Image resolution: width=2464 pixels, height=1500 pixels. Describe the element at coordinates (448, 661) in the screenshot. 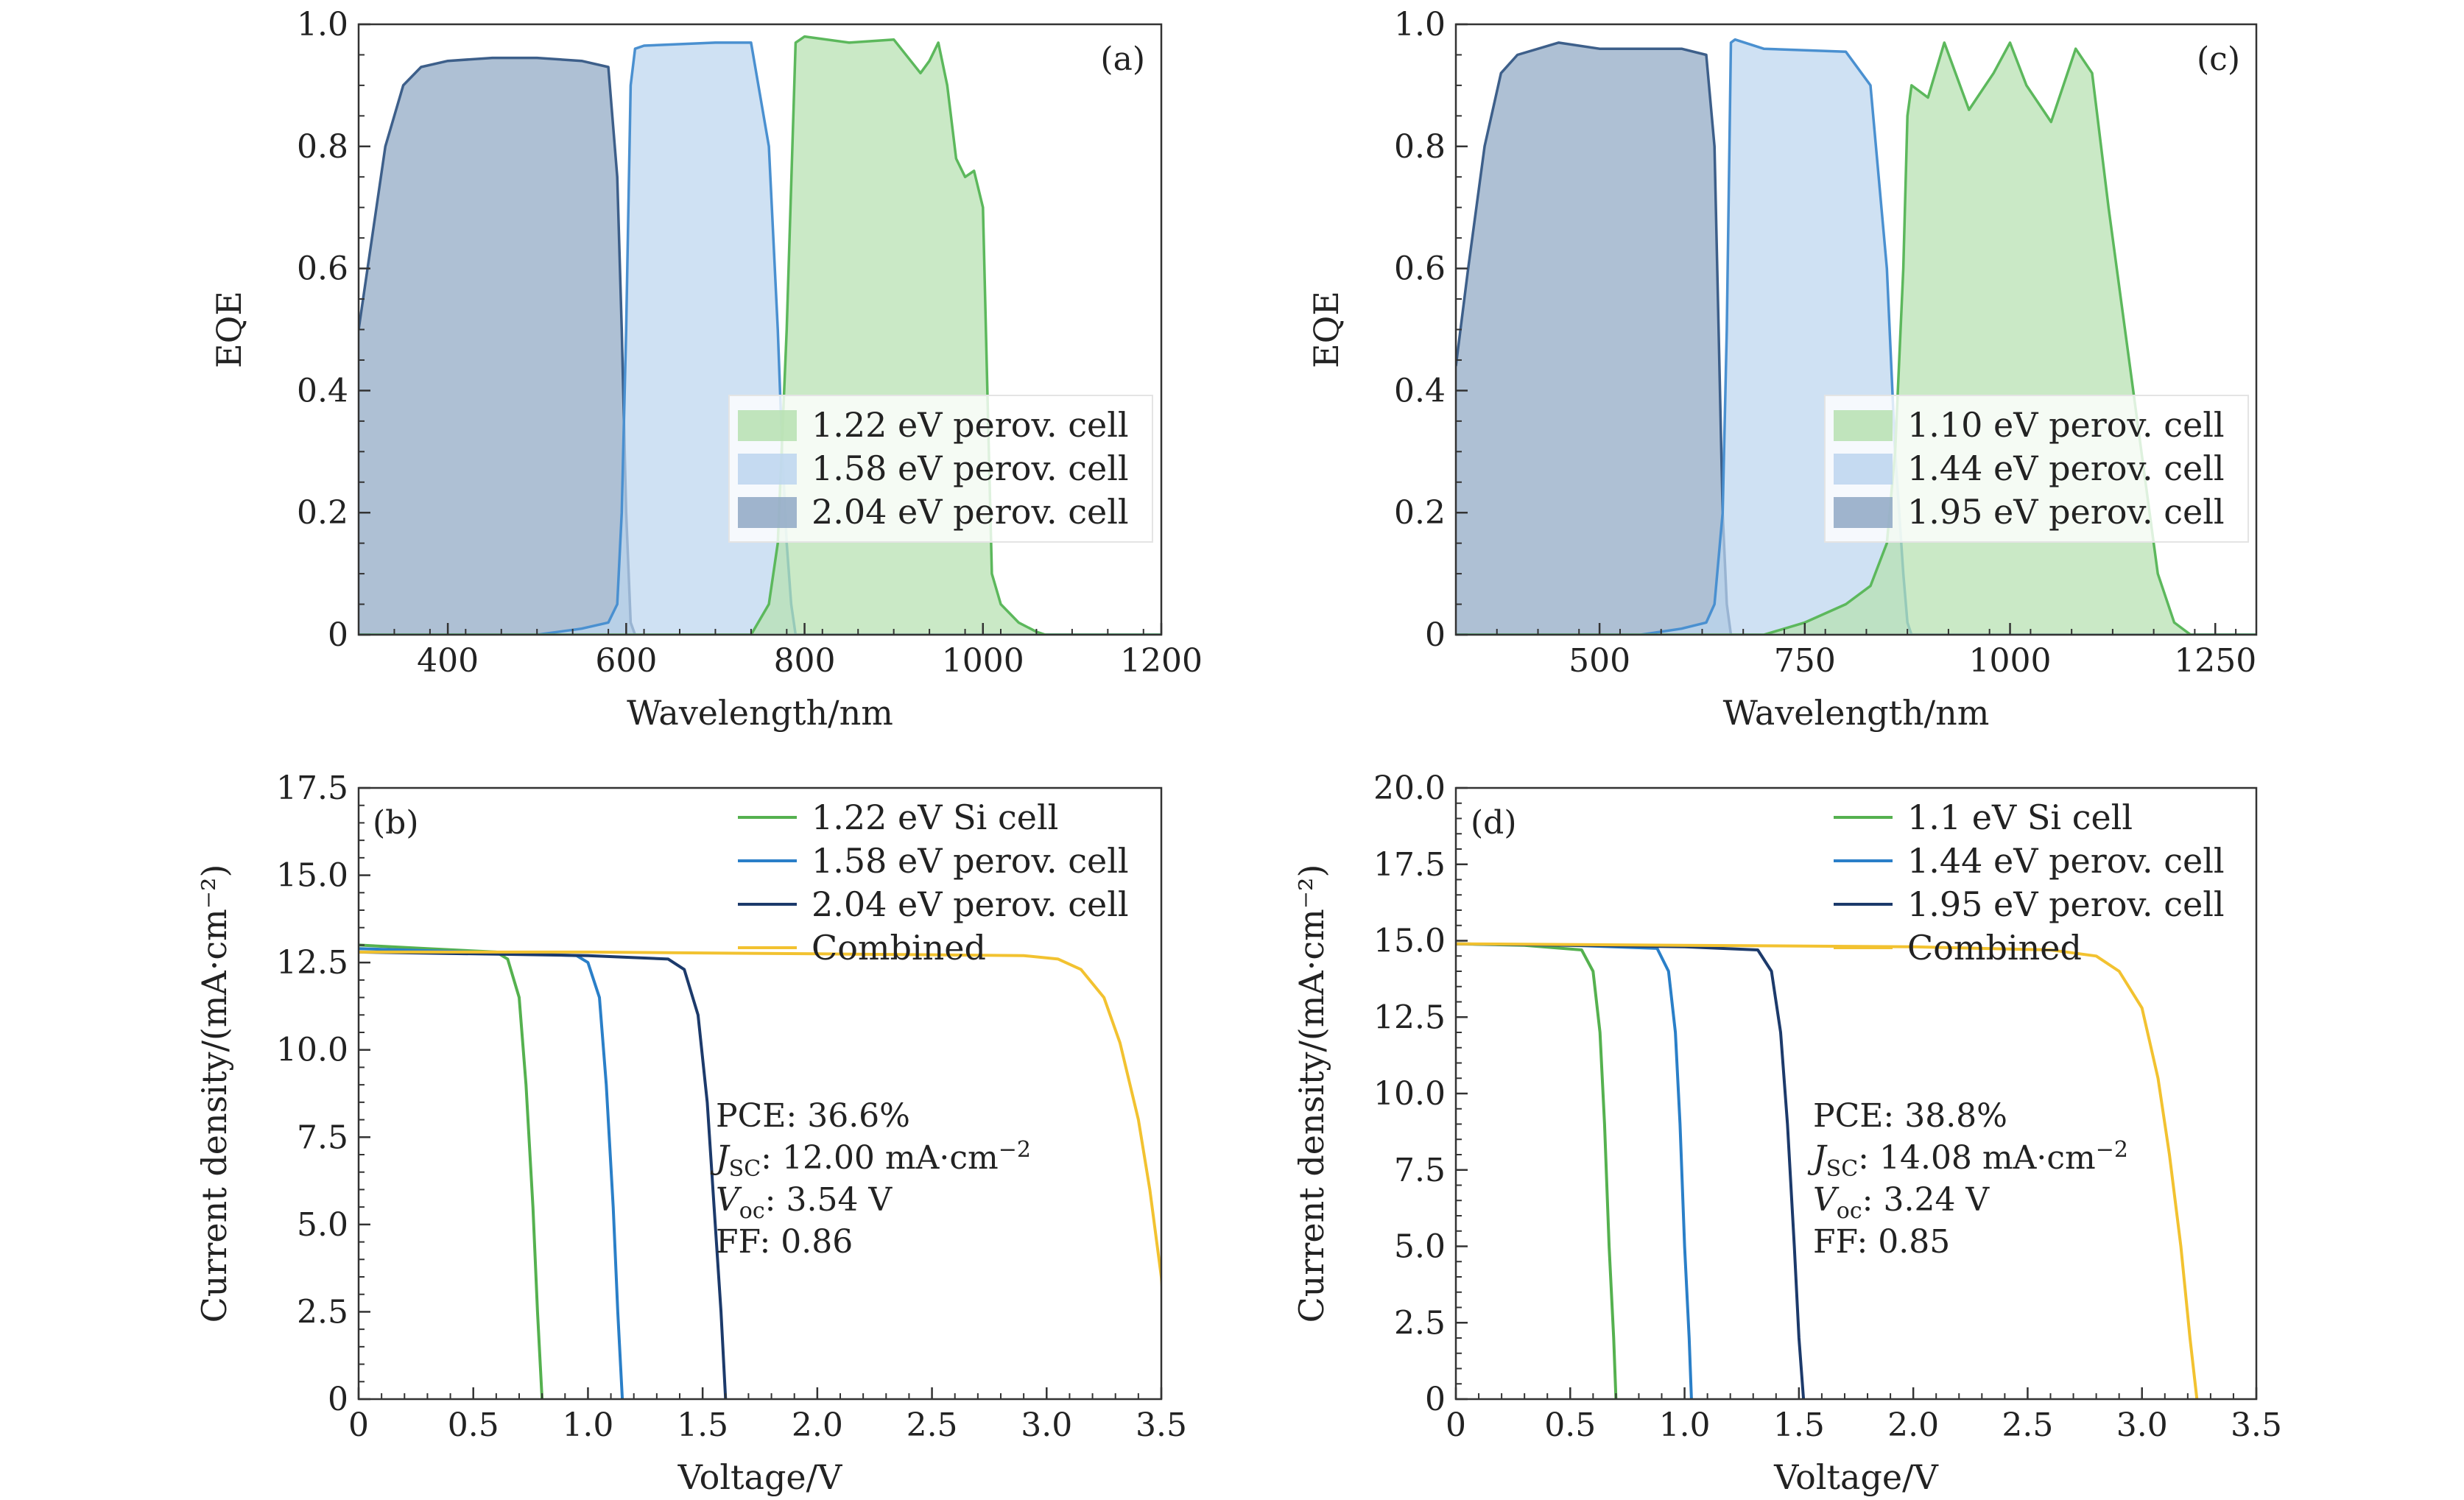

I see `x-tick-label: 400` at that location.